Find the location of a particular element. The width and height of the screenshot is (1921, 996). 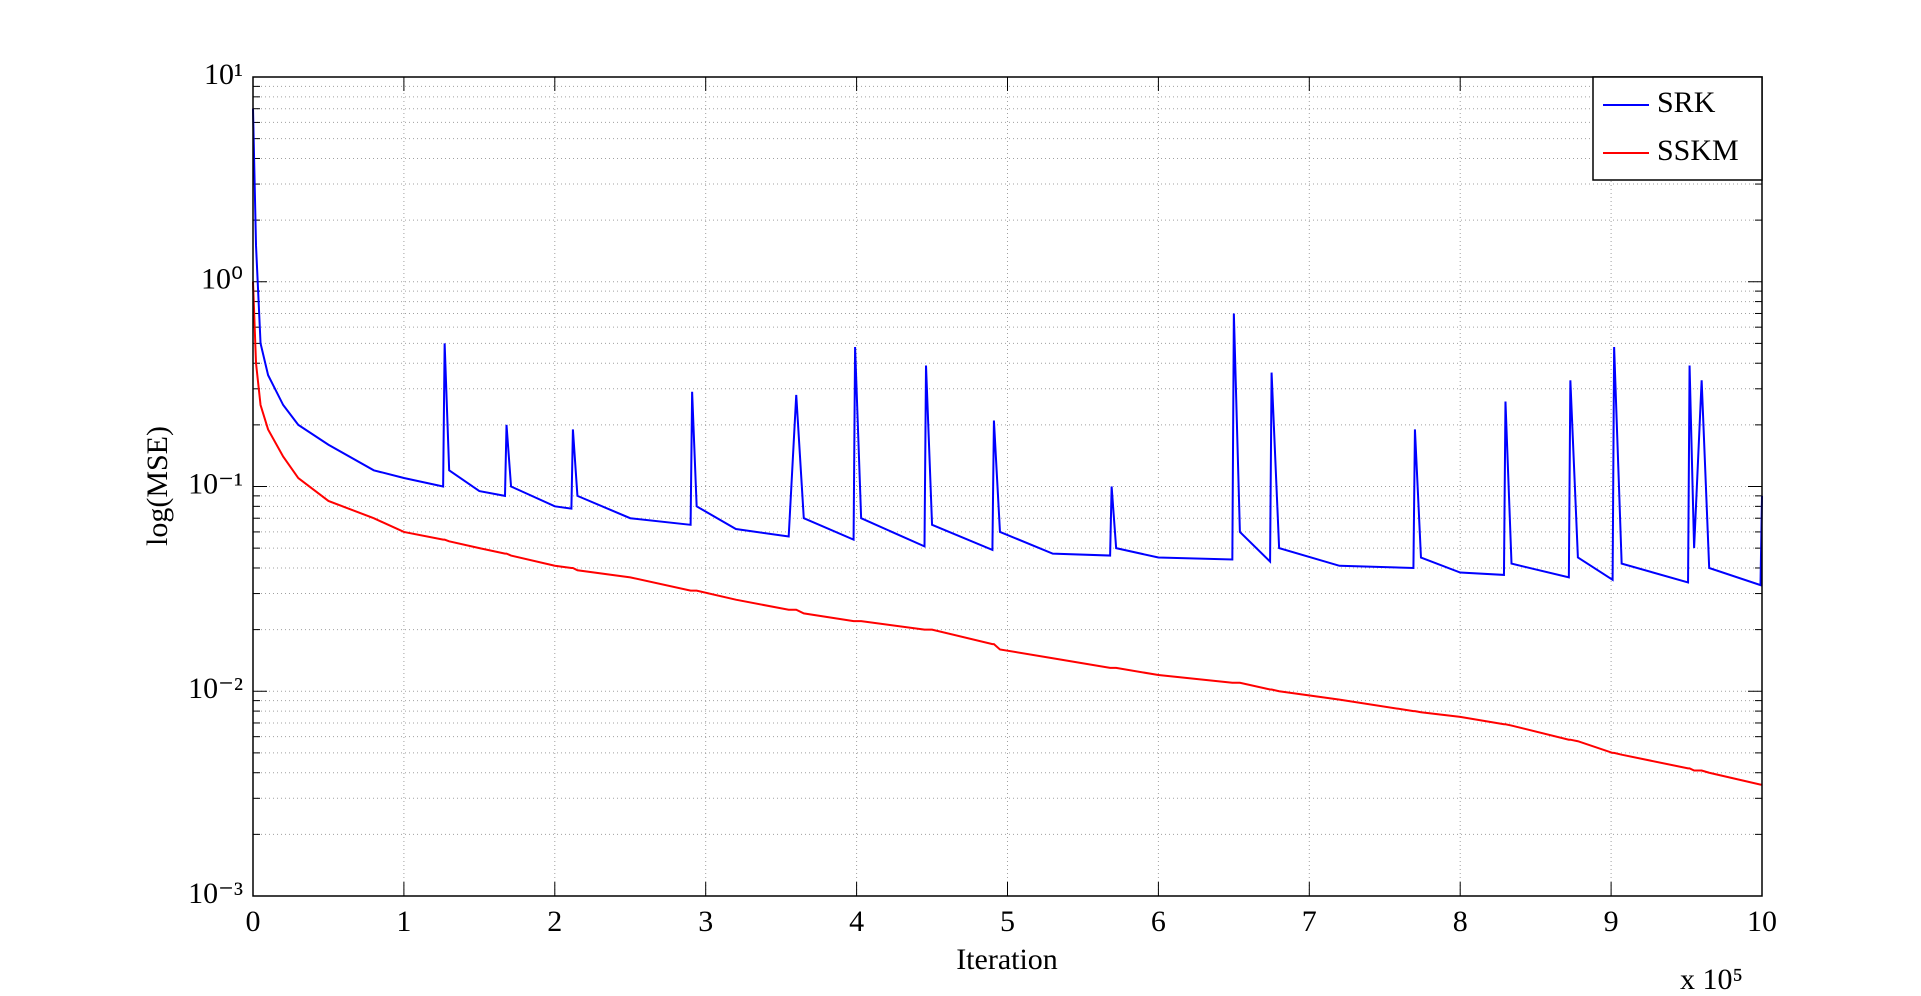

x-tick-label: 7 is located at coordinates (1309, 921).